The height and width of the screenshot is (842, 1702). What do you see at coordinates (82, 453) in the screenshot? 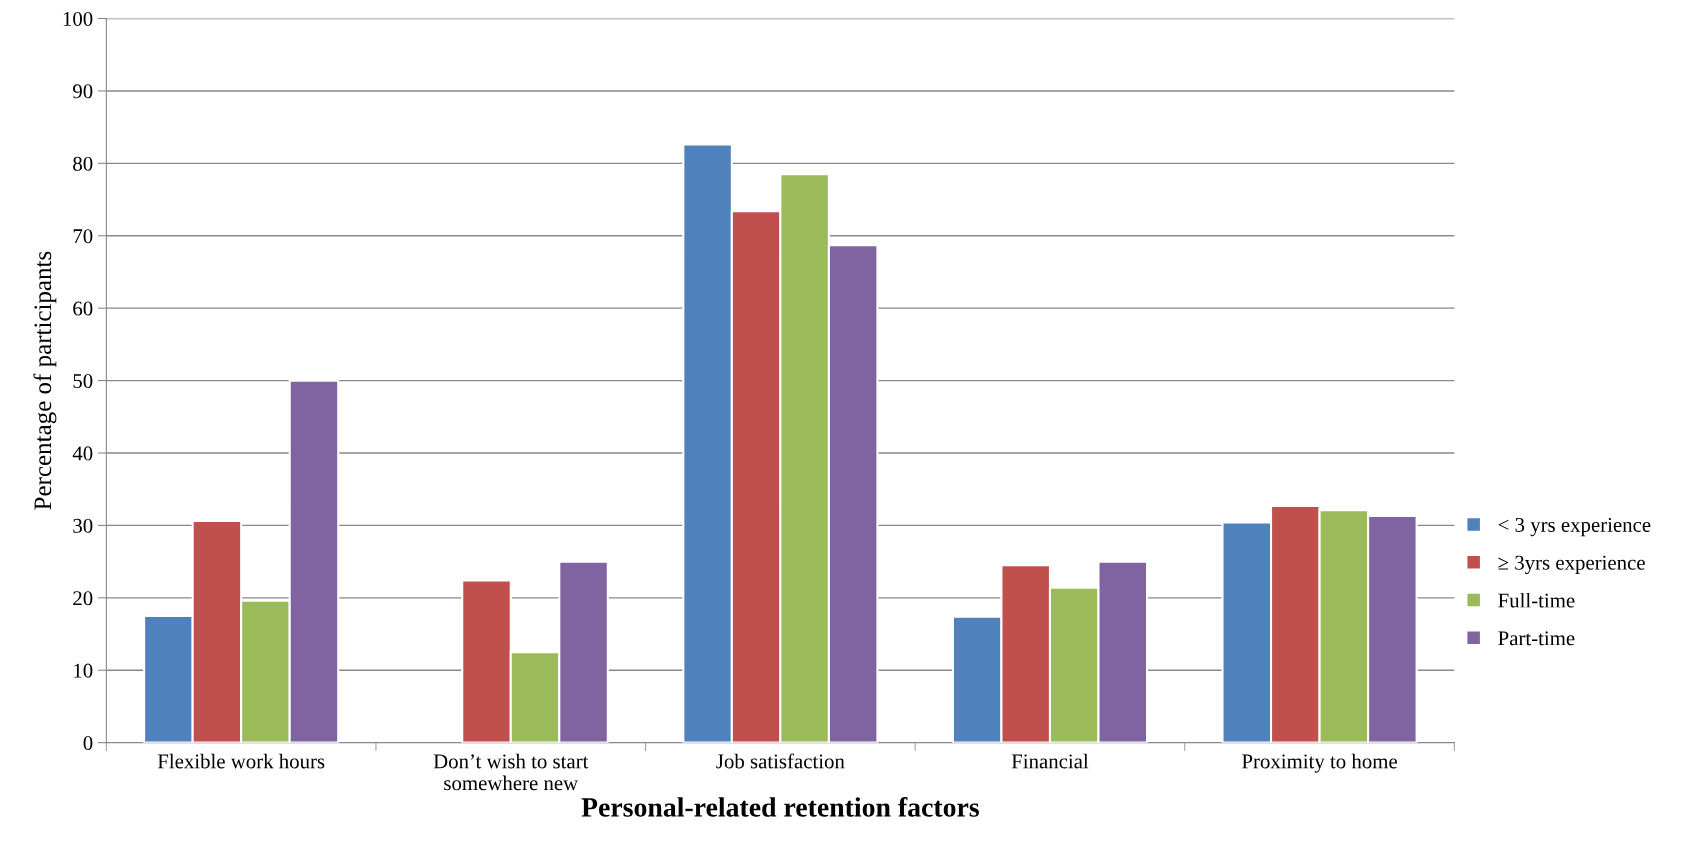
I see `y-tick-label: 40` at bounding box center [82, 453].